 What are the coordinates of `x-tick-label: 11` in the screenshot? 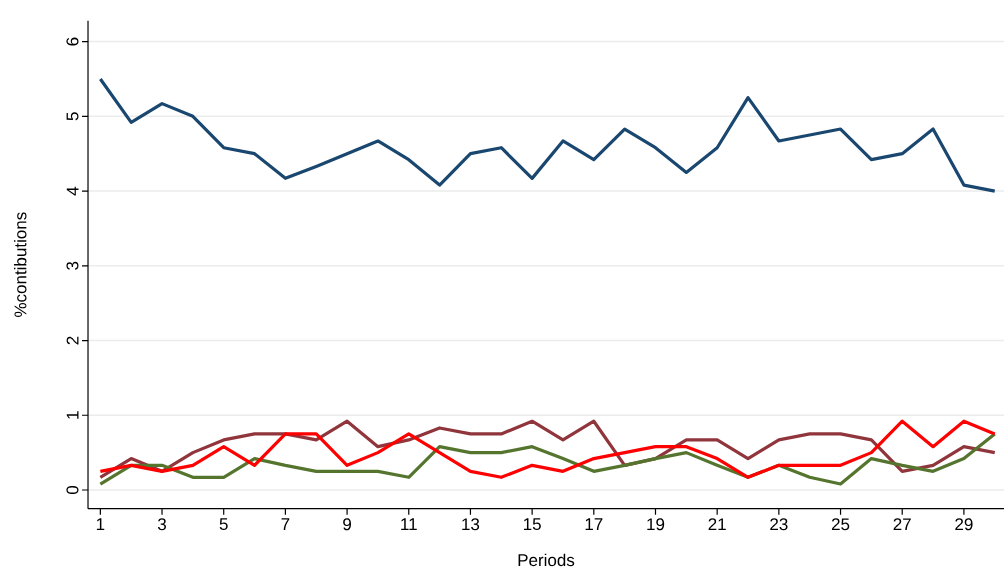 It's located at (409, 523).